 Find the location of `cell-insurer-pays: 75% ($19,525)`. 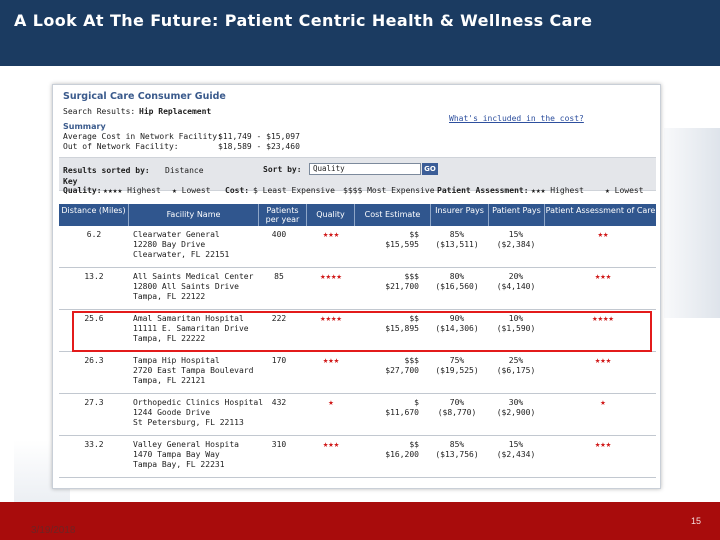

cell-insurer-pays: 75% ($19,525) is located at coordinates (457, 366).